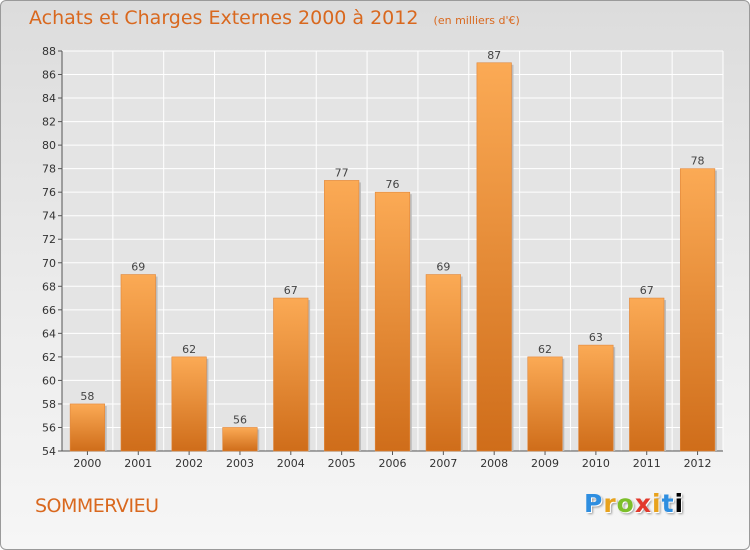 The width and height of the screenshot is (750, 550). What do you see at coordinates (443, 463) in the screenshot?
I see `x-tick-label: 2007` at bounding box center [443, 463].